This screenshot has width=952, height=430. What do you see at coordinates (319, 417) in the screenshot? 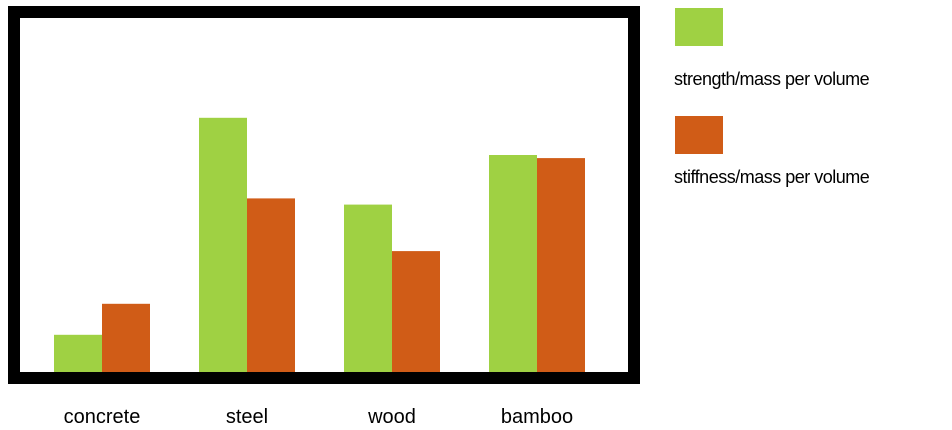
I see `x-tick-labels: concrete steel wood bamboo` at bounding box center [319, 417].